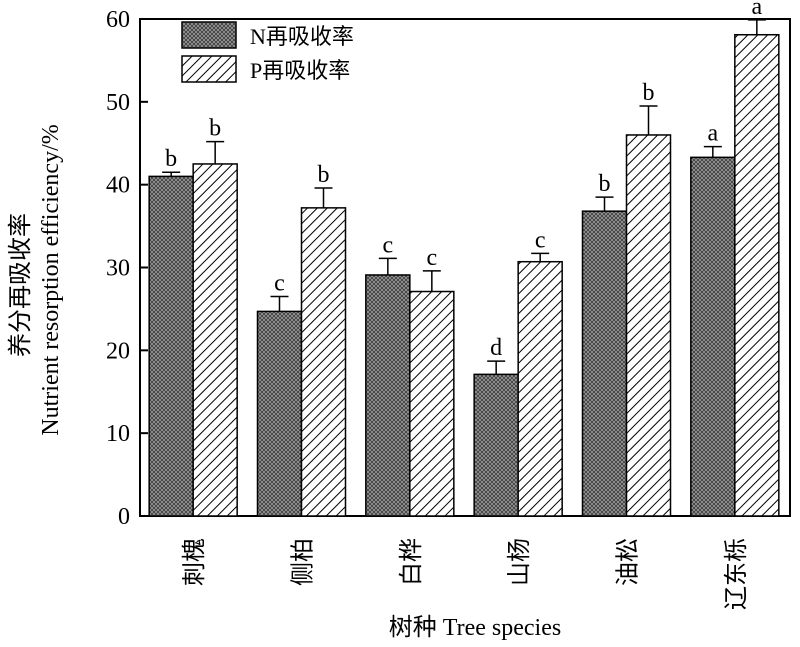  What do you see at coordinates (302, 36) in the screenshot?
I see `legend-label-n: N再吸收率` at bounding box center [302, 36].